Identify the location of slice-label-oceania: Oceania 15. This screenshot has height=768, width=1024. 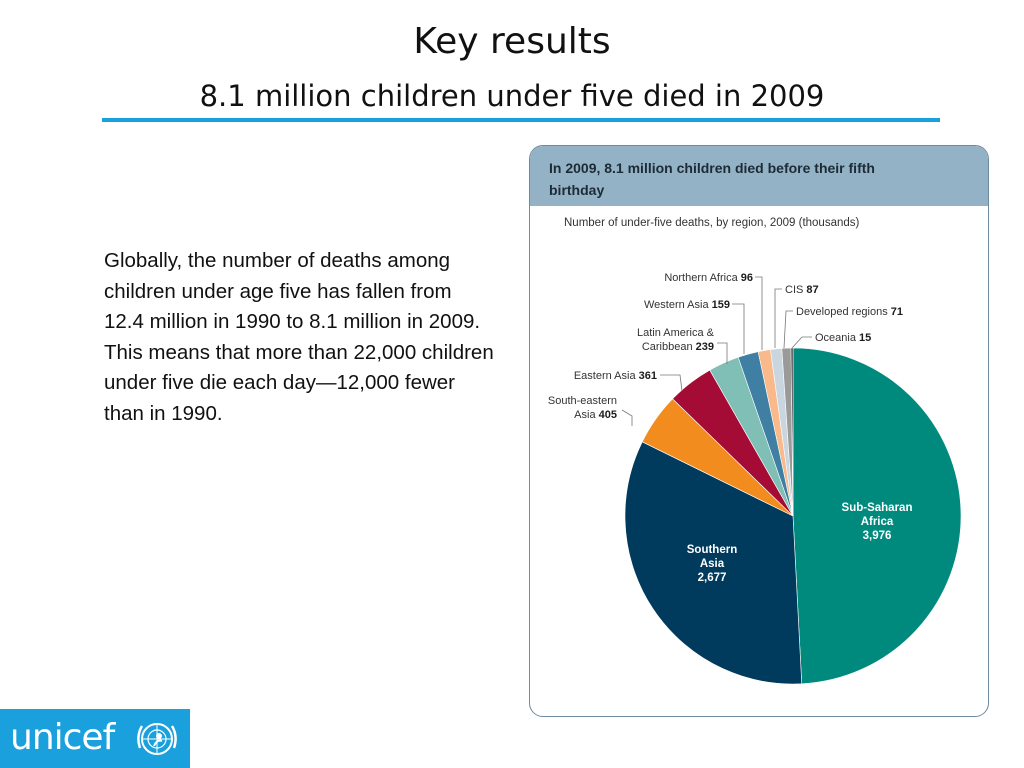
(831, 340).